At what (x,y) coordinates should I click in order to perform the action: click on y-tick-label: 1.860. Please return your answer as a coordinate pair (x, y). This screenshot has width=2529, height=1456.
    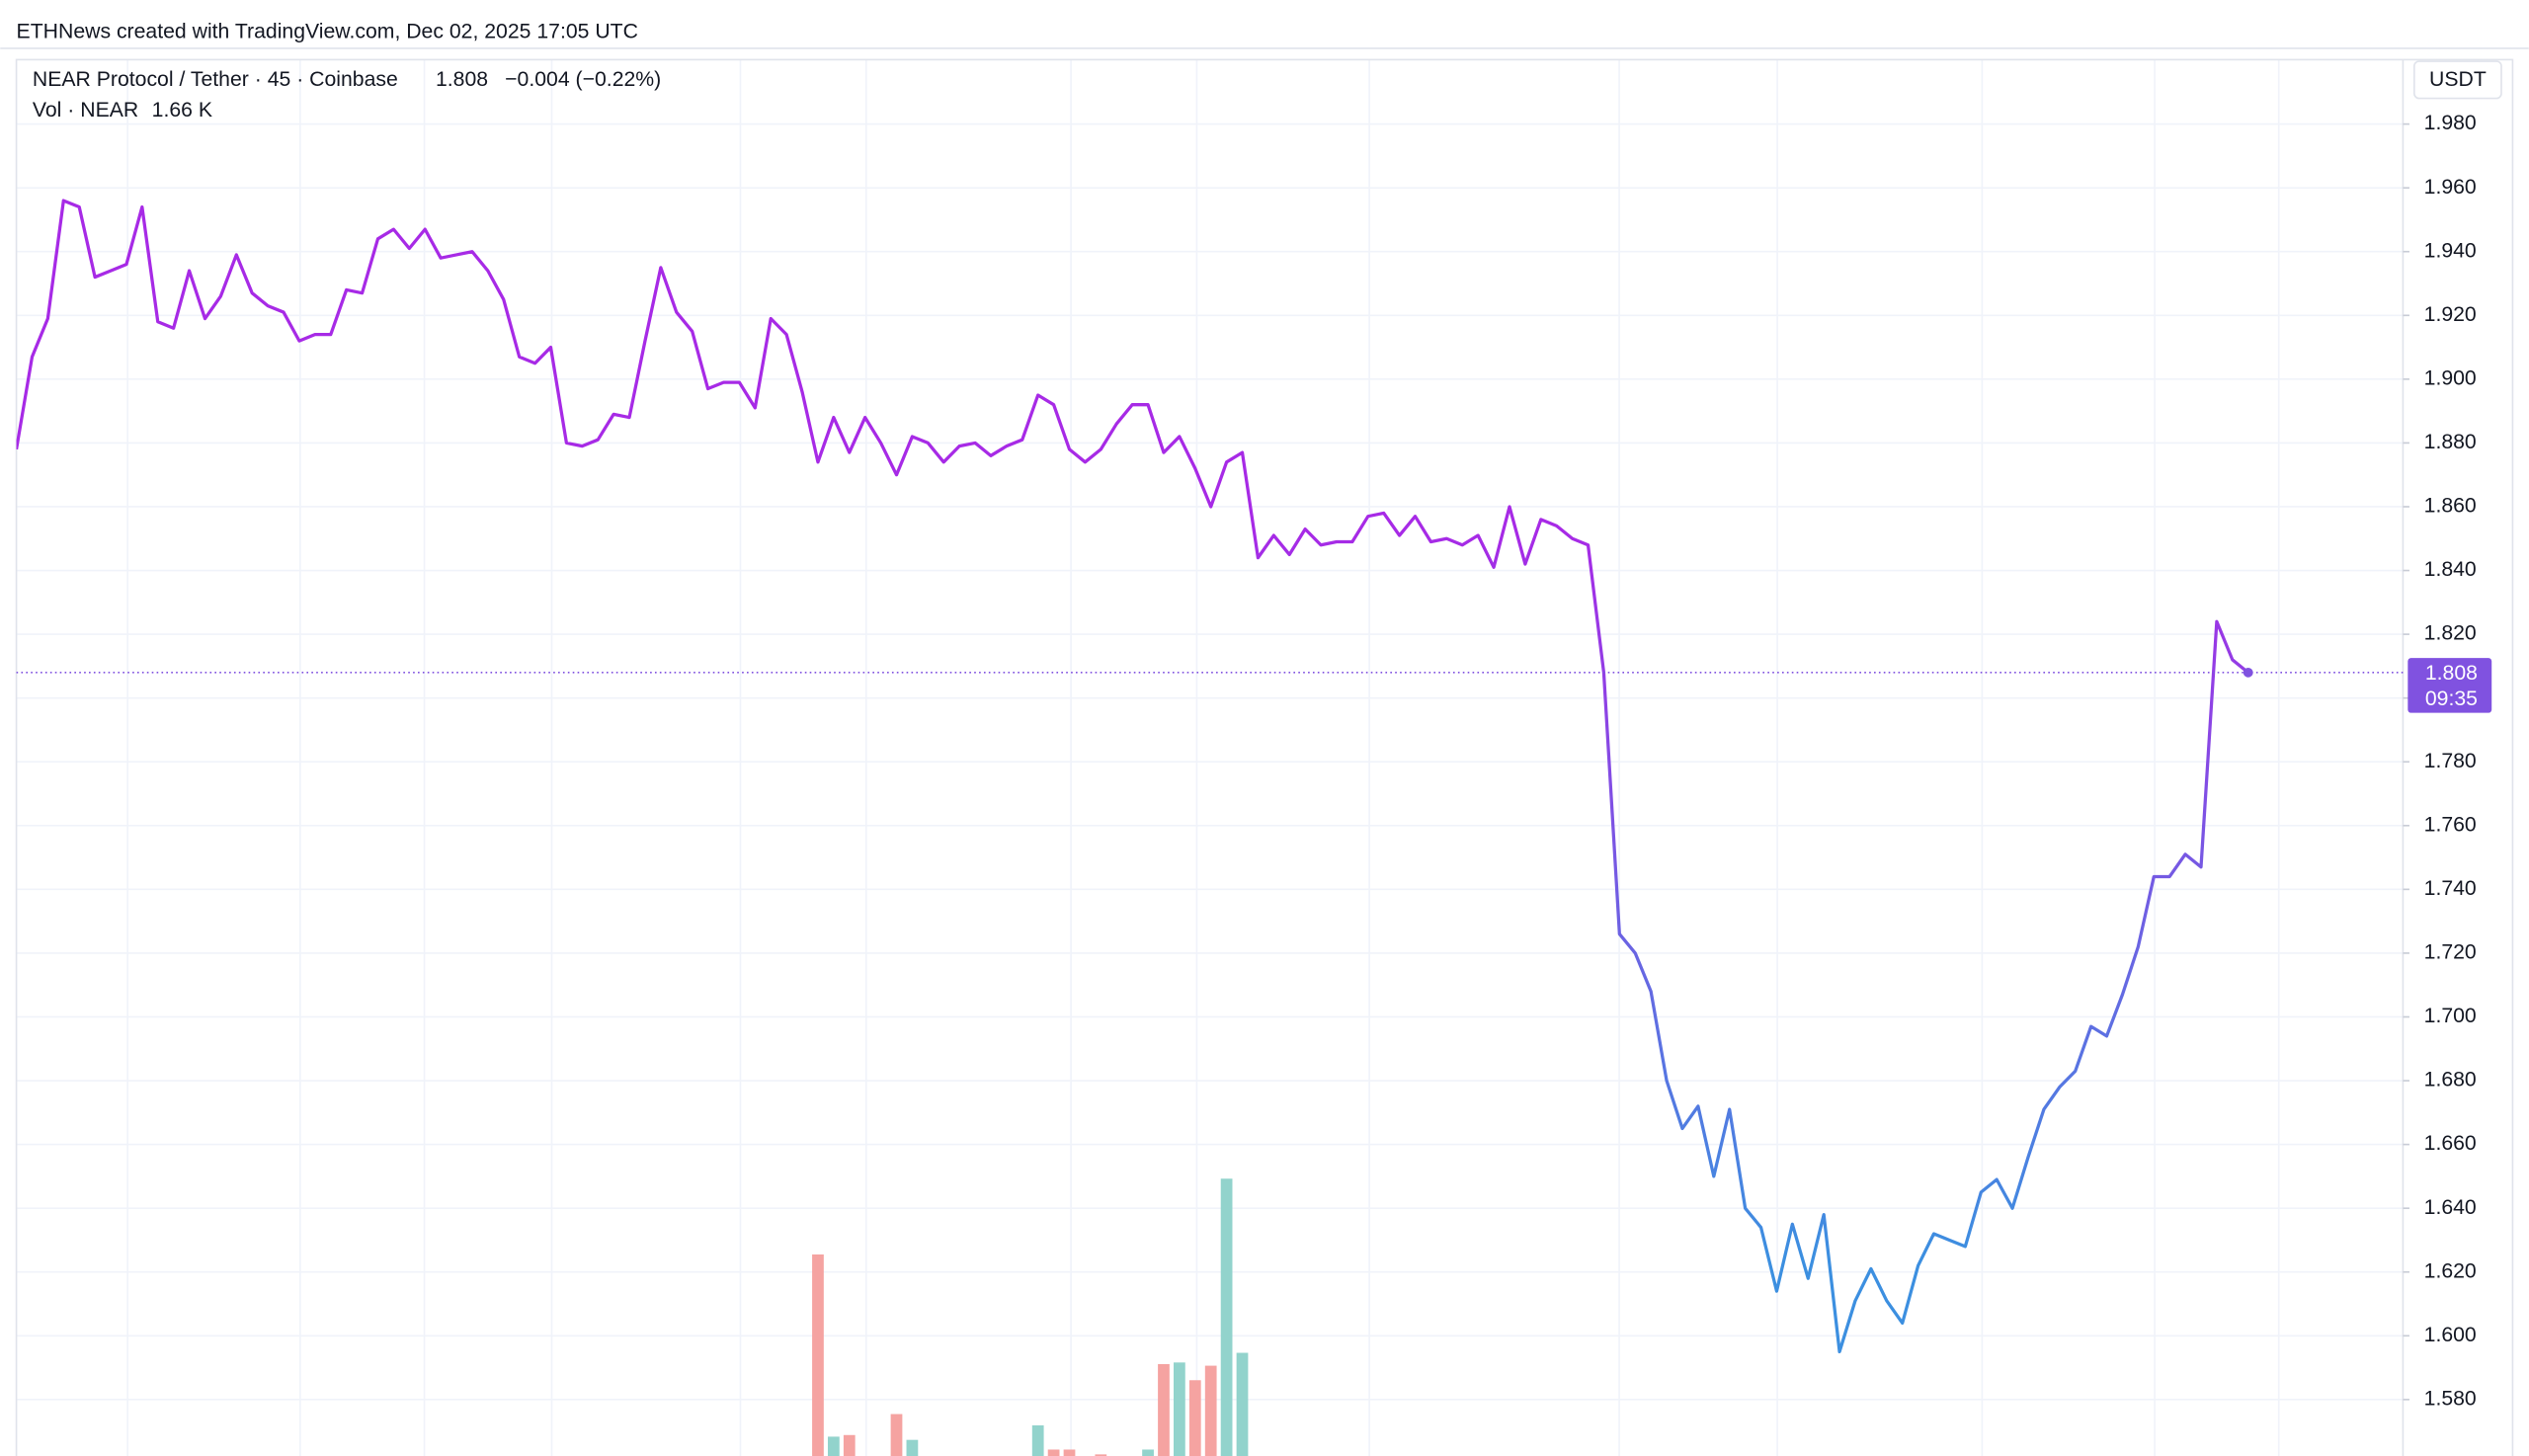
    Looking at the image, I should click on (2450, 506).